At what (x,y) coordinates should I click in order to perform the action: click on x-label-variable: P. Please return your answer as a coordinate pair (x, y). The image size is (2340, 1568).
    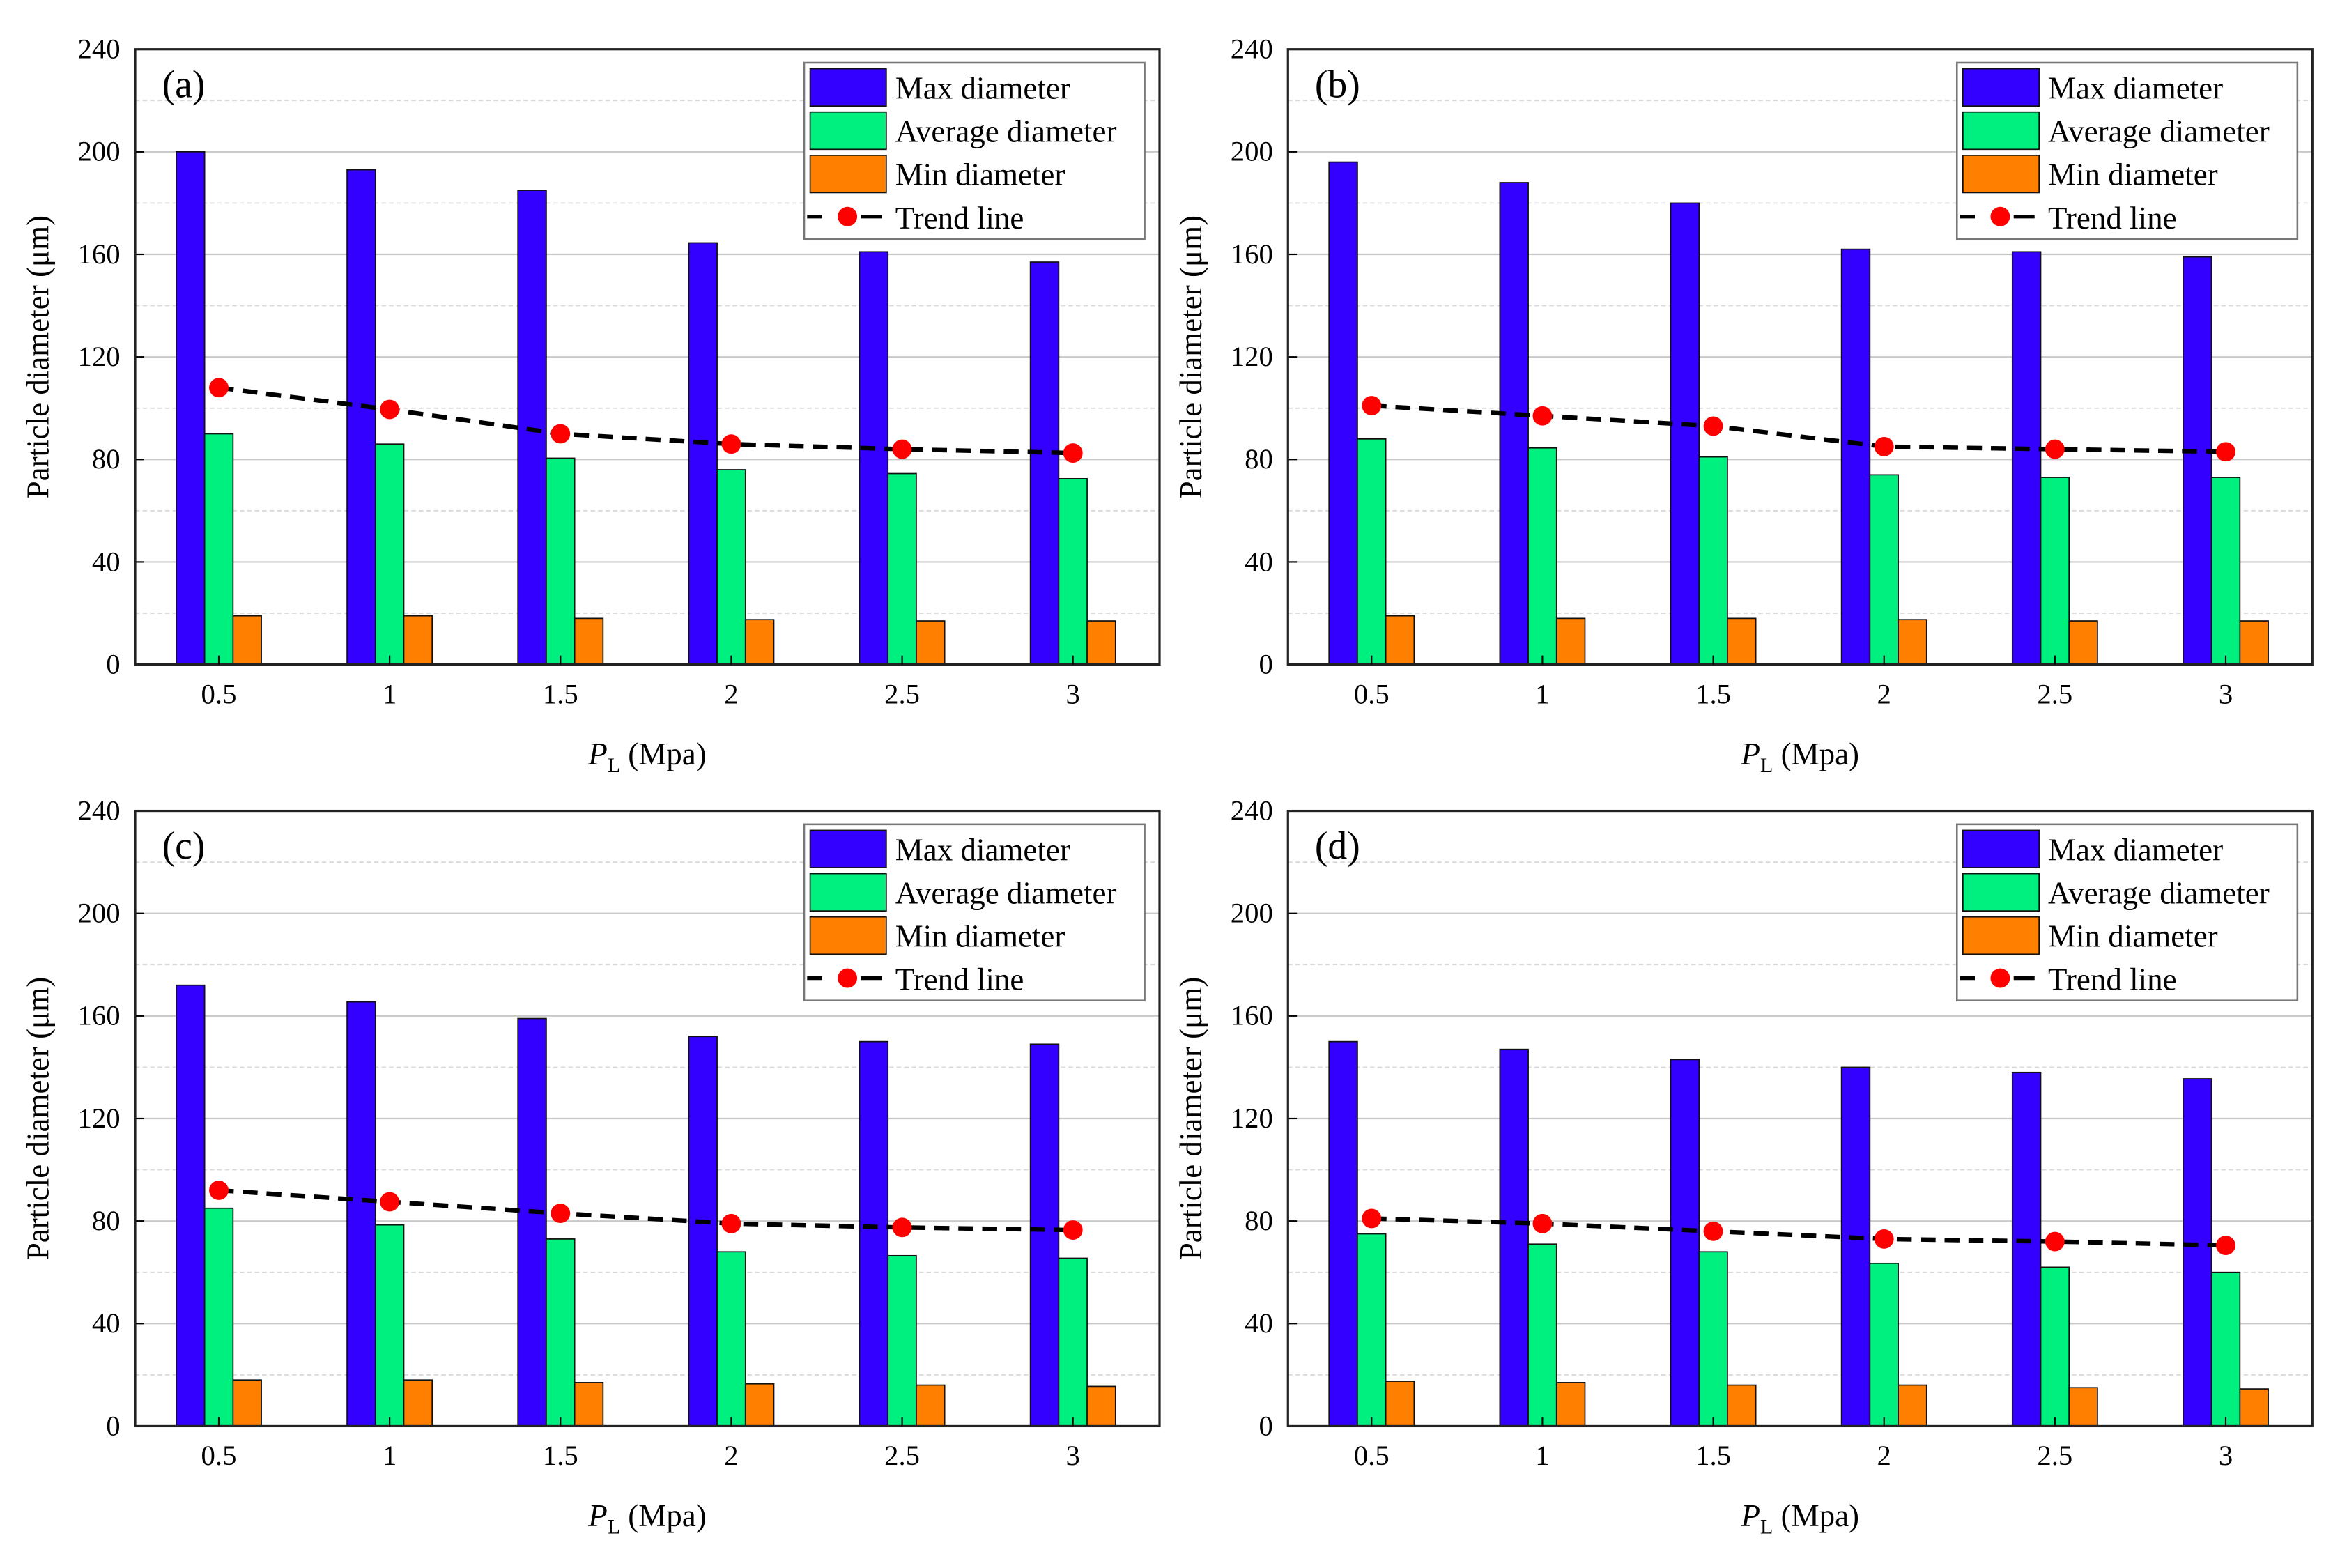
    Looking at the image, I should click on (597, 1515).